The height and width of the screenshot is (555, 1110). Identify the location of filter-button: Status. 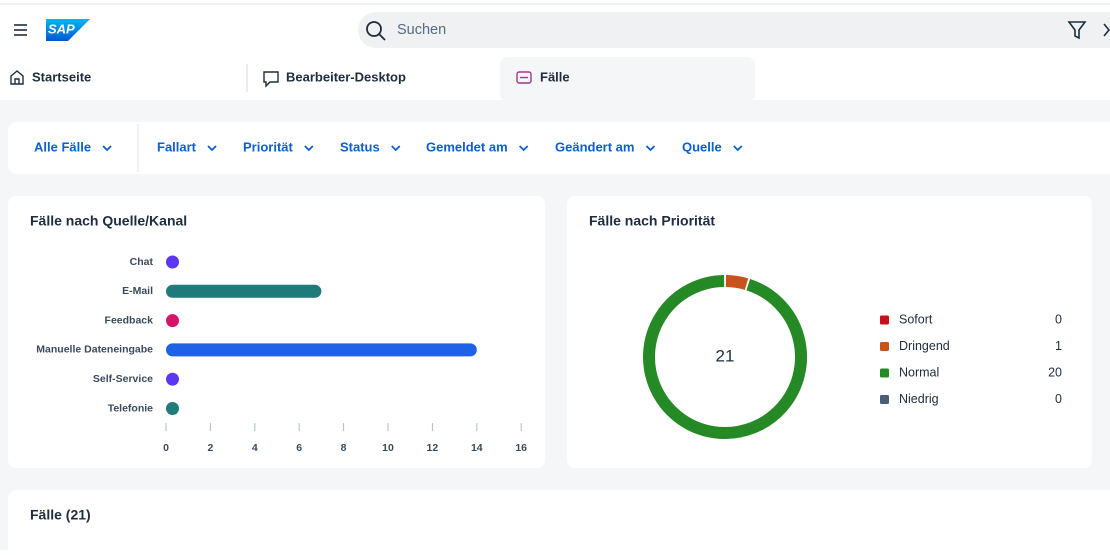
(360, 146).